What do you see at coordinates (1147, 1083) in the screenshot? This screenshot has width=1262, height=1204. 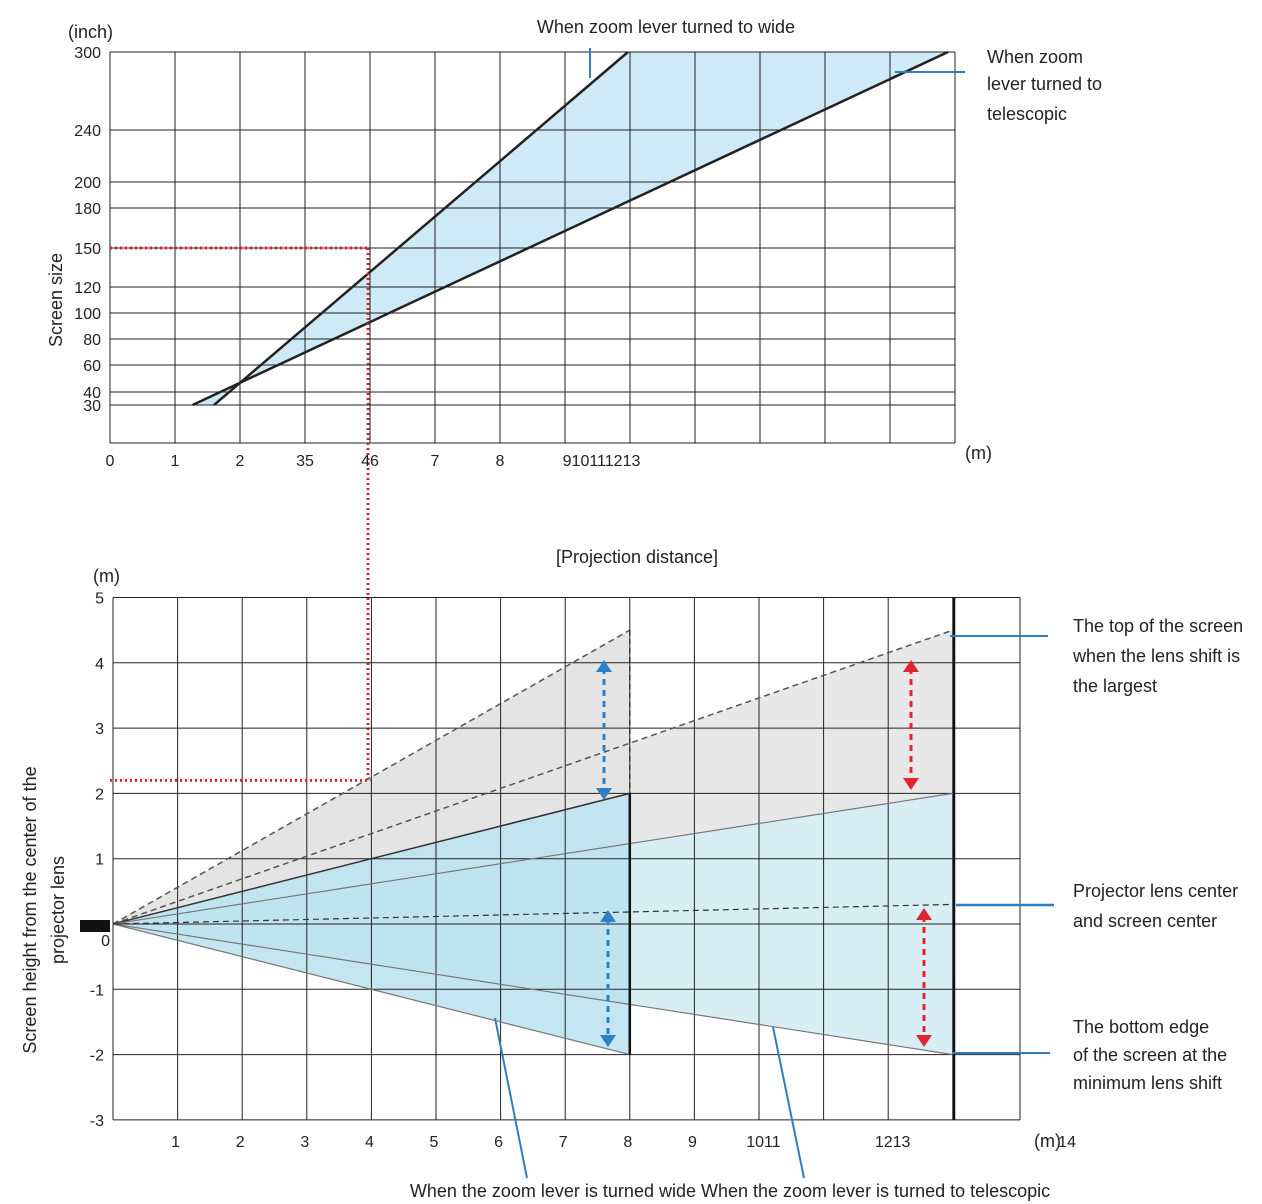 I see `bottom-annotation-line3: minimum lens shift` at bounding box center [1147, 1083].